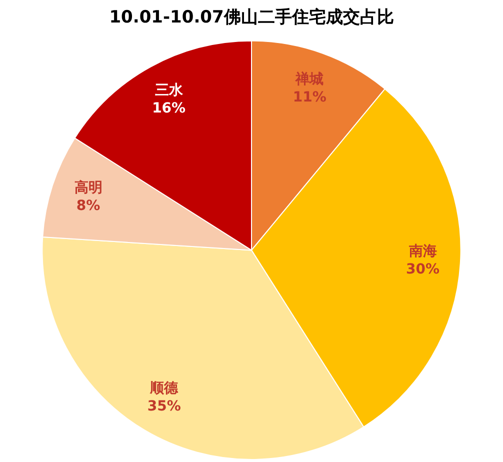 The image size is (503, 462). I want to click on data-label: 35%, so click(164, 406).